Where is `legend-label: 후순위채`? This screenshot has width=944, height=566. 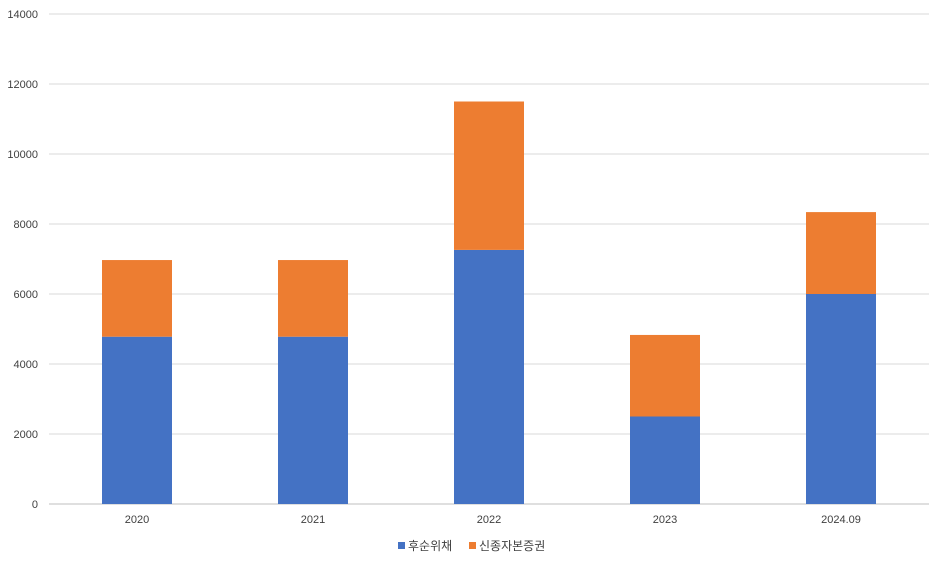
legend-label: 후순위채 is located at coordinates (430, 546).